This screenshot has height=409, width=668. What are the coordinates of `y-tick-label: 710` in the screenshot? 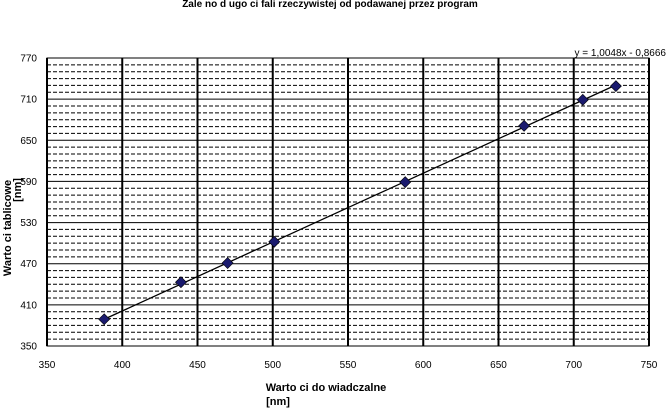 It's located at (28, 100).